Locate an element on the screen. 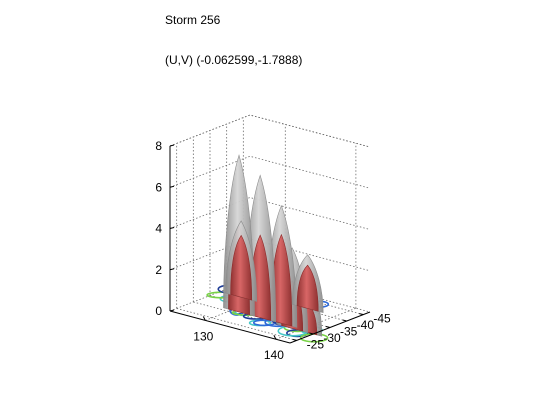  x-axis-line is located at coordinates (230, 327).